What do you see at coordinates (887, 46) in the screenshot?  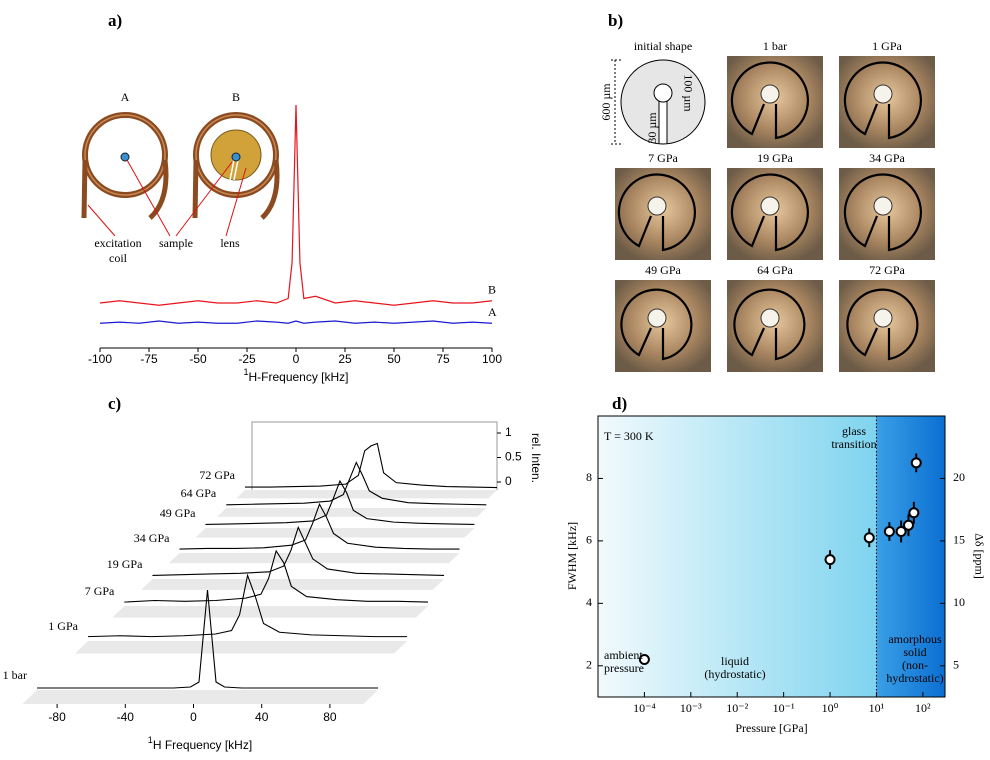 I see `frame-caption: 1 GPa` at bounding box center [887, 46].